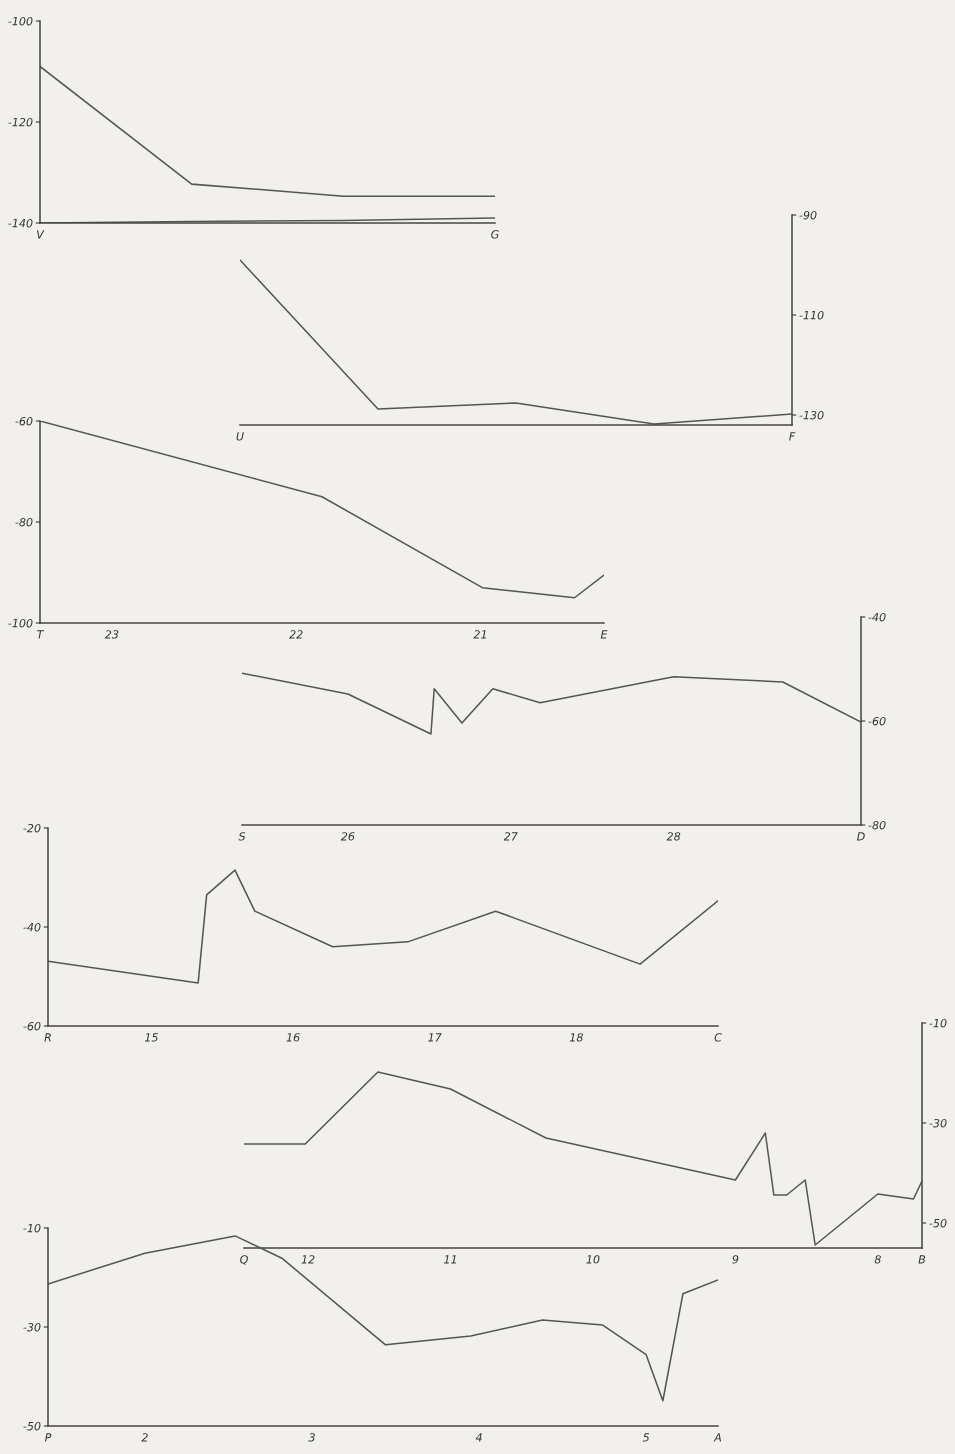  Describe the element at coordinates (478, 1437) in the screenshot. I see `x-tick-label: 4` at that location.